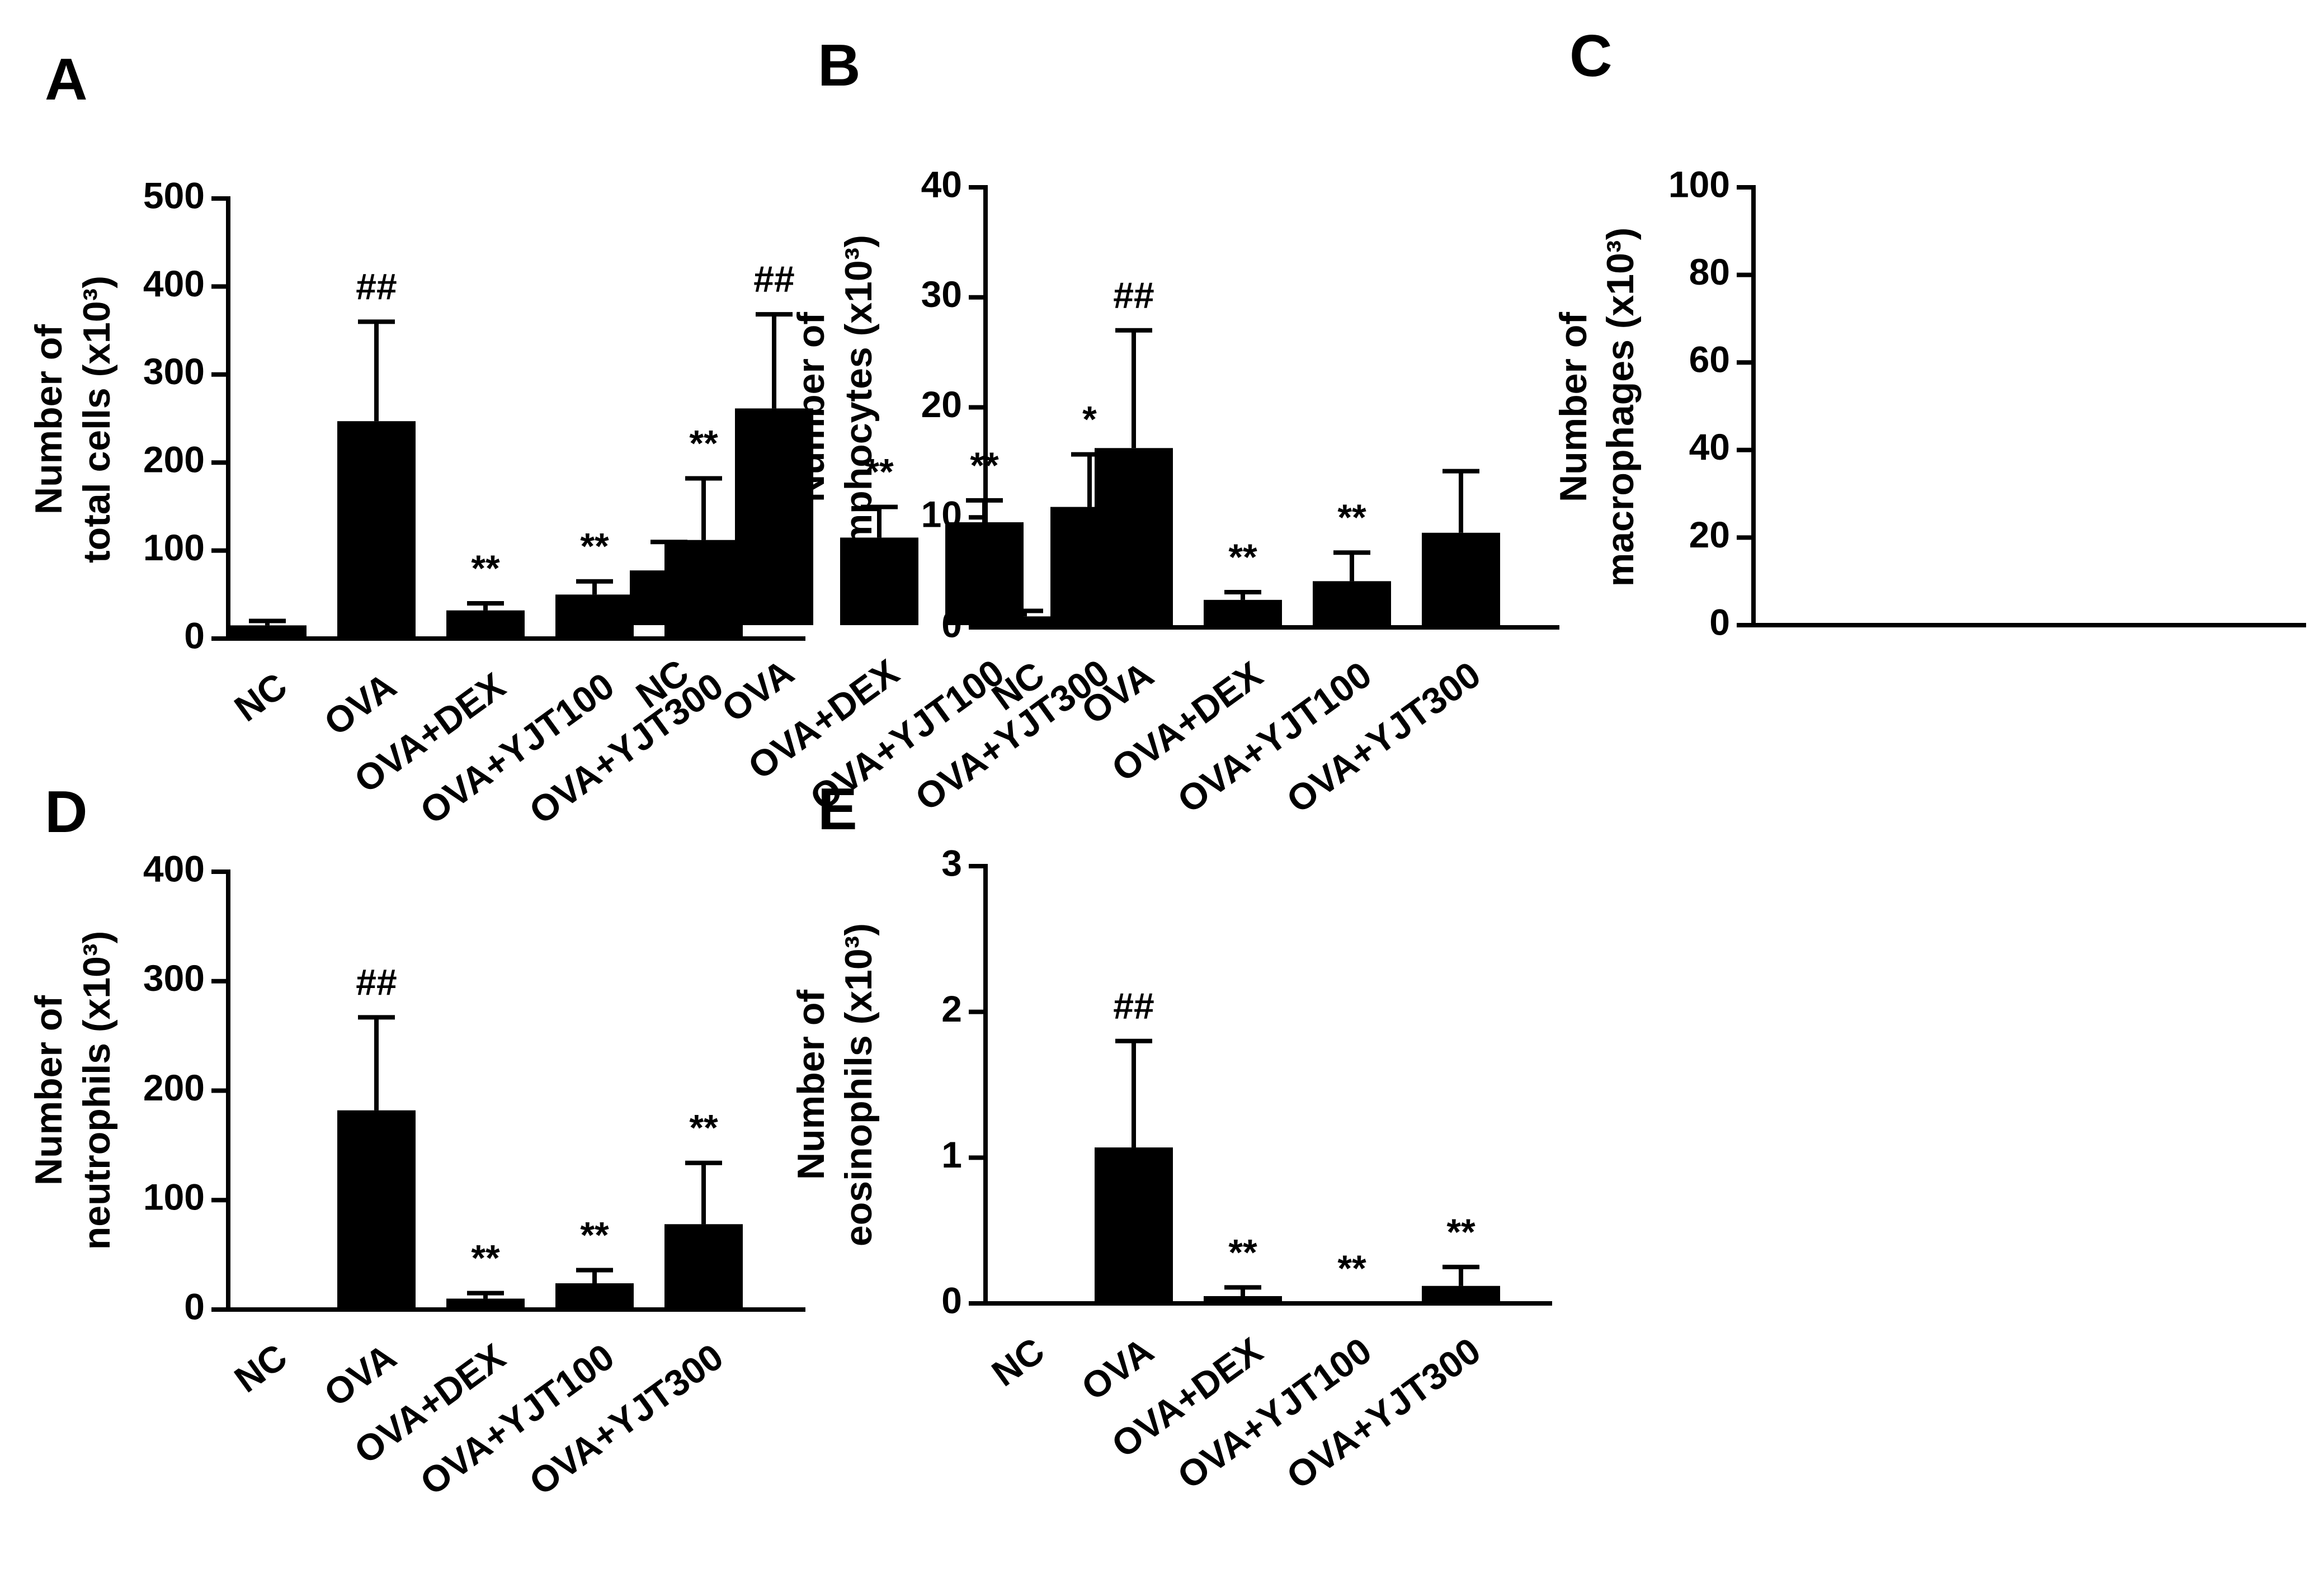 The image size is (2324, 1569). Describe the element at coordinates (839, 65) in the screenshot. I see `panel-letter: B` at that location.